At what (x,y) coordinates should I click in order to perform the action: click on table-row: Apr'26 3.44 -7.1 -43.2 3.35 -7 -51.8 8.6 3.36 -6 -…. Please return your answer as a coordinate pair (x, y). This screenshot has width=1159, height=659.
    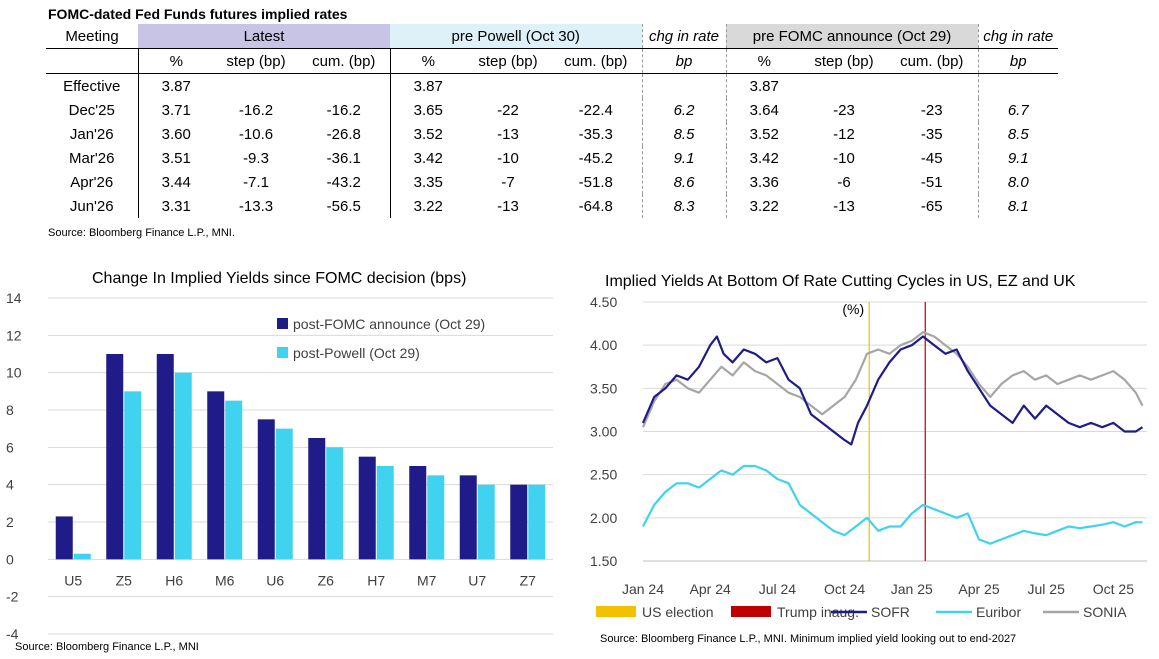
    Looking at the image, I should click on (552, 182).